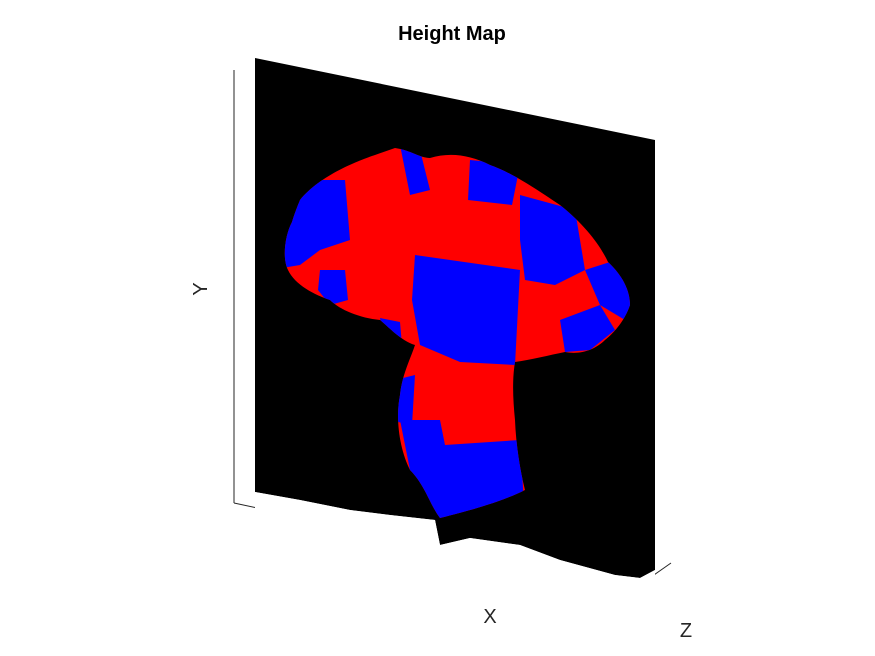 Image resolution: width=875 pixels, height=656 pixels. What do you see at coordinates (455, 546) in the screenshot?
I see `back-plane-torn-edge` at bounding box center [455, 546].